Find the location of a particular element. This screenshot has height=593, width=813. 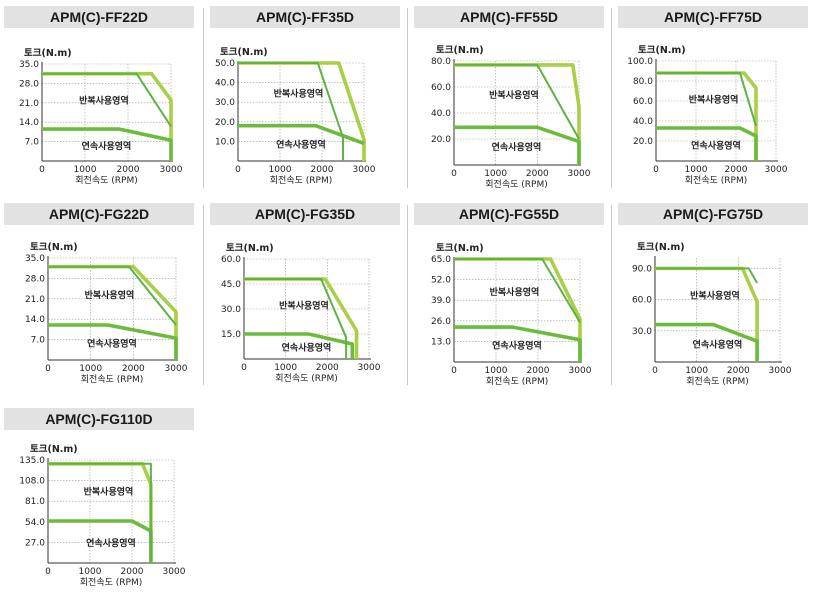

chart-title: APM(C)-FF35D is located at coordinates (305, 17).